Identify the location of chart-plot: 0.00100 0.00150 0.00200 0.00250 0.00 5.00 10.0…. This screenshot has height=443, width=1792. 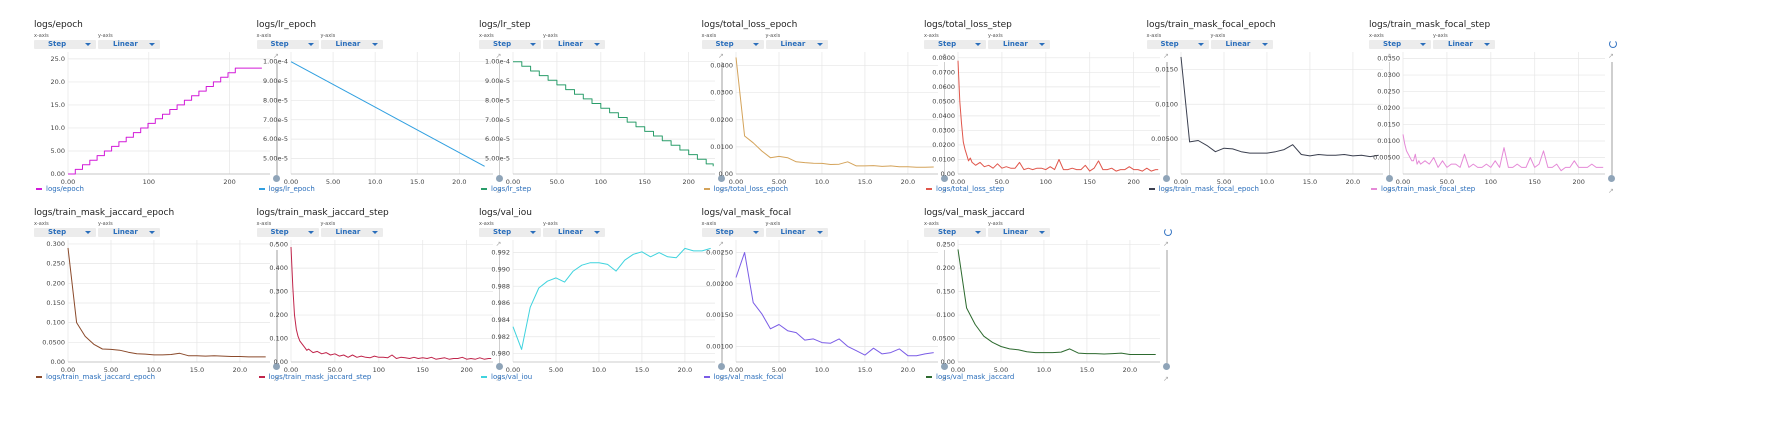
(825, 309).